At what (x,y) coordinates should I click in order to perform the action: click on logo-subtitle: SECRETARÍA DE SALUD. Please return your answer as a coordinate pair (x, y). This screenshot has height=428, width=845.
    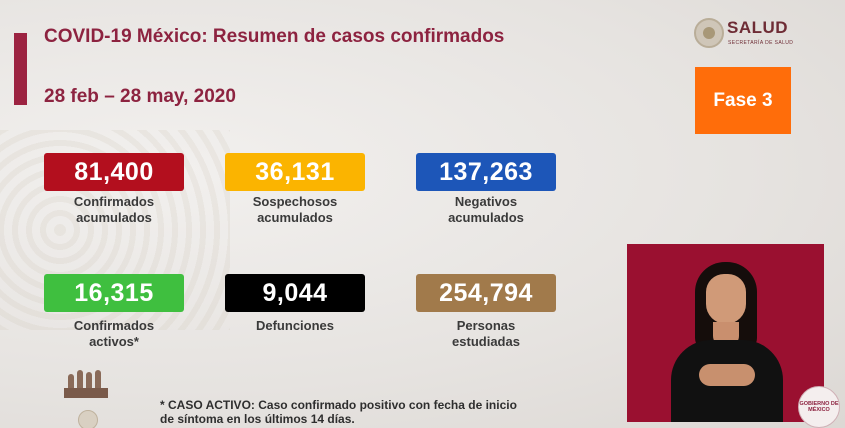
    Looking at the image, I should click on (761, 43).